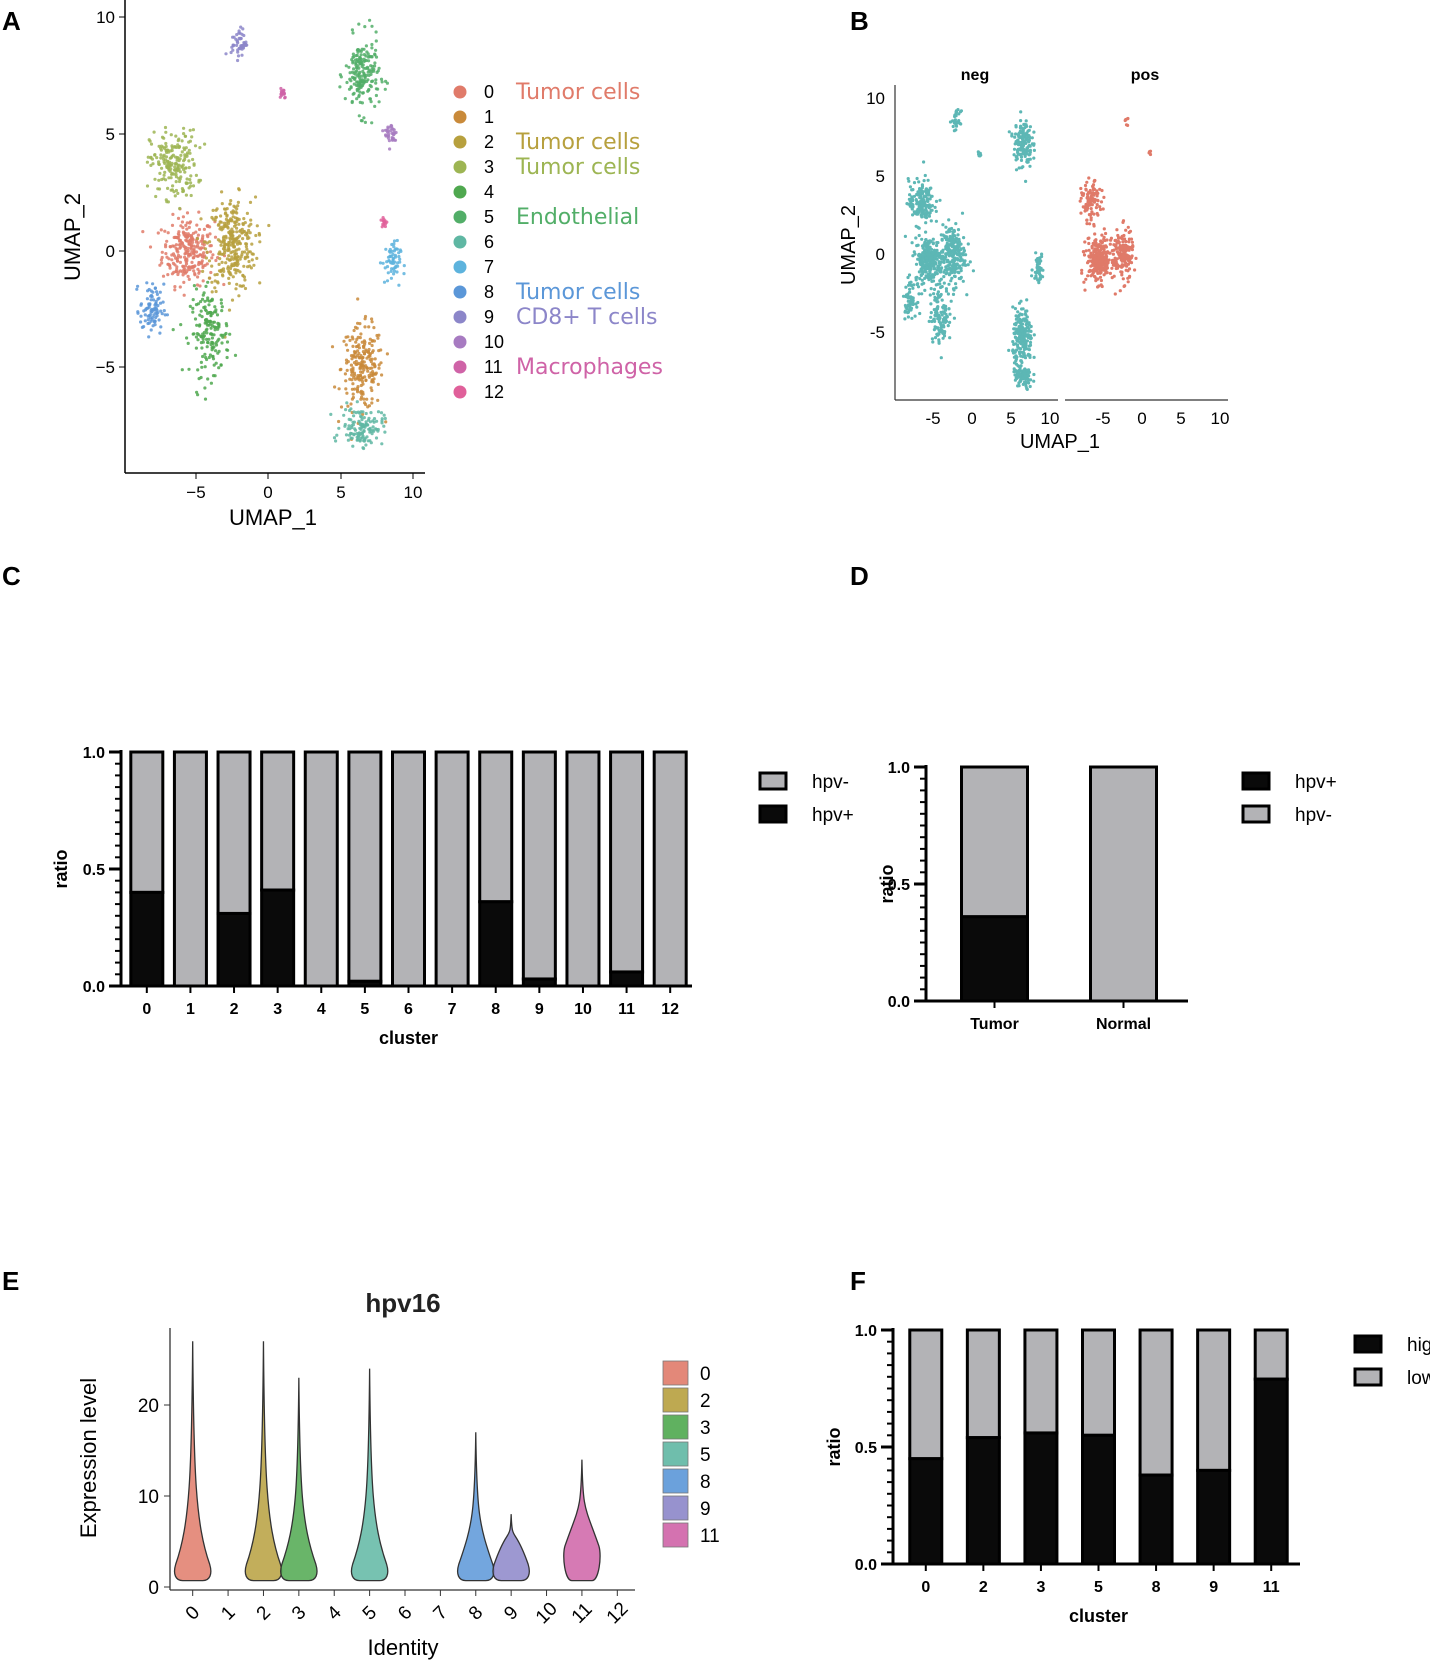 This screenshot has width=1430, height=1661. Describe the element at coordinates (773, 781) in the screenshot. I see `legend-swatch-hpv-` at that location.